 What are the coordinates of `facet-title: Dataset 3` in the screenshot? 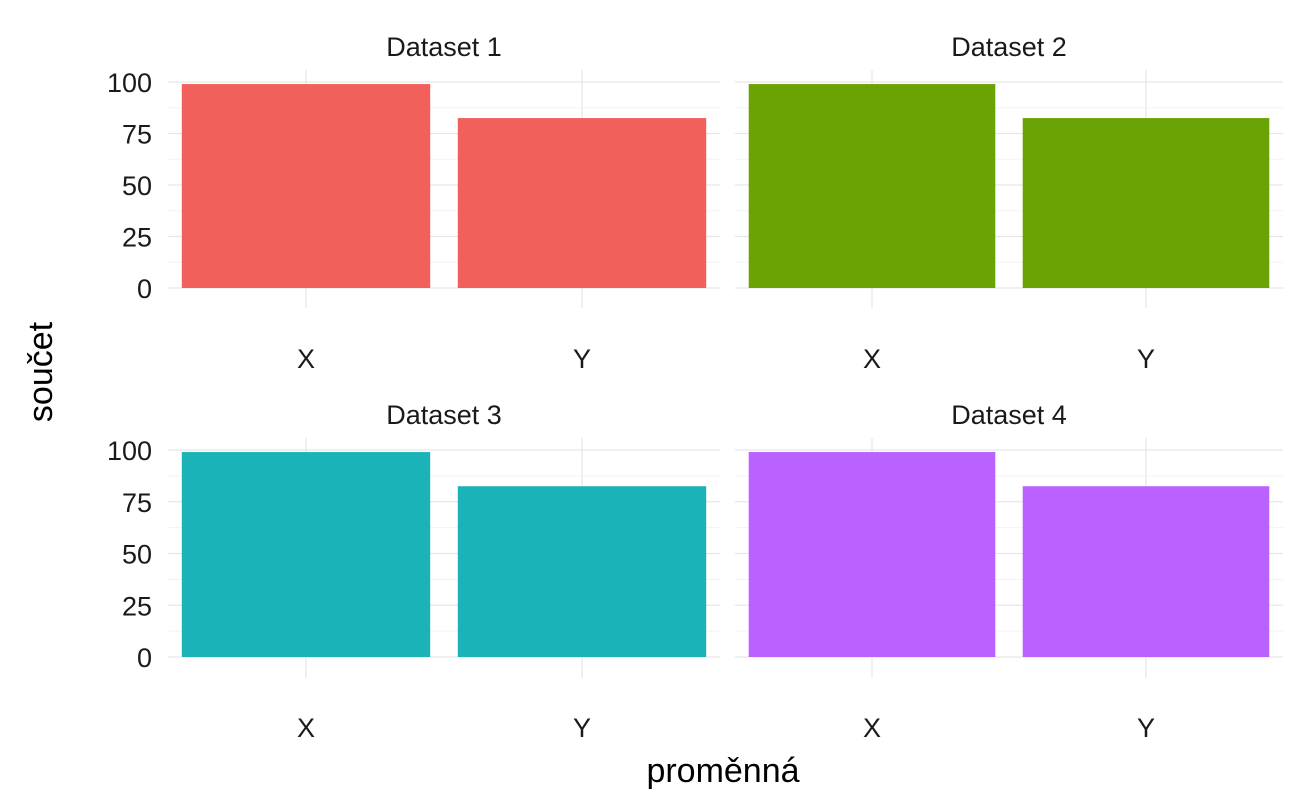 It's located at (444, 415).